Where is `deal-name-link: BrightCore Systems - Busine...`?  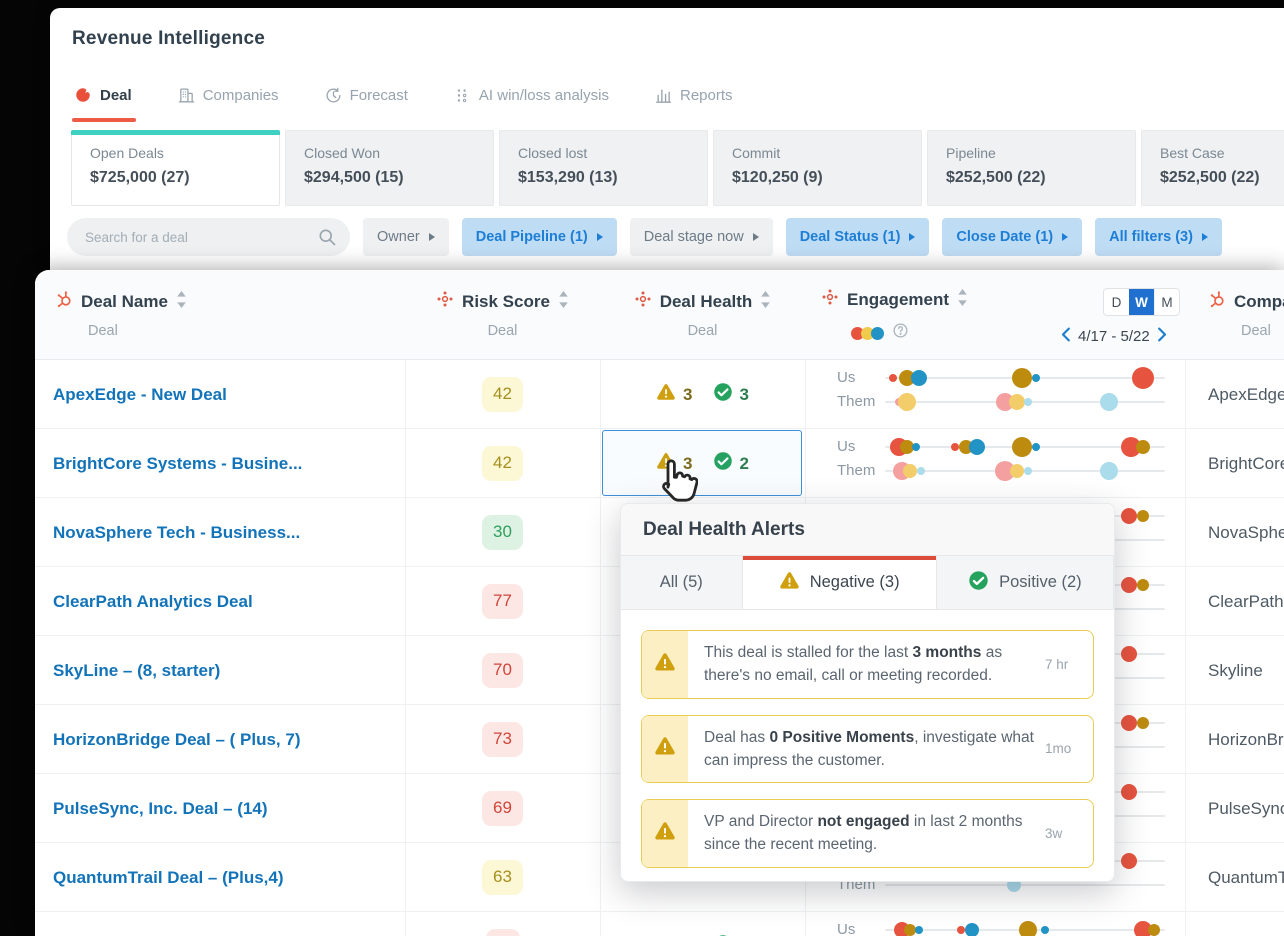
deal-name-link: BrightCore Systems - Busine... is located at coordinates (178, 463).